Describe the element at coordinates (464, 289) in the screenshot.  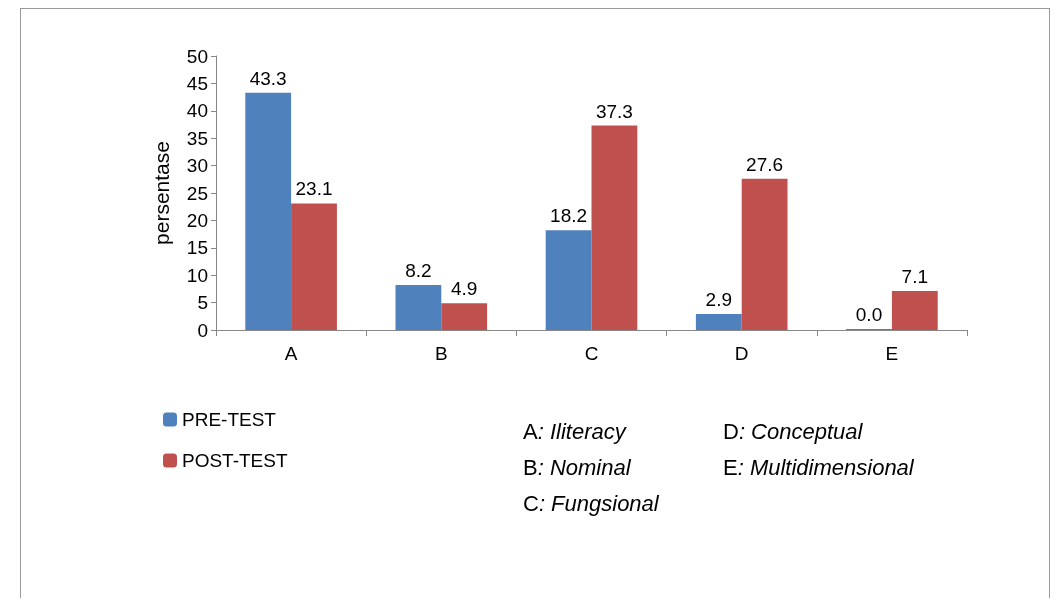
I see `data-label: 4.9` at that location.